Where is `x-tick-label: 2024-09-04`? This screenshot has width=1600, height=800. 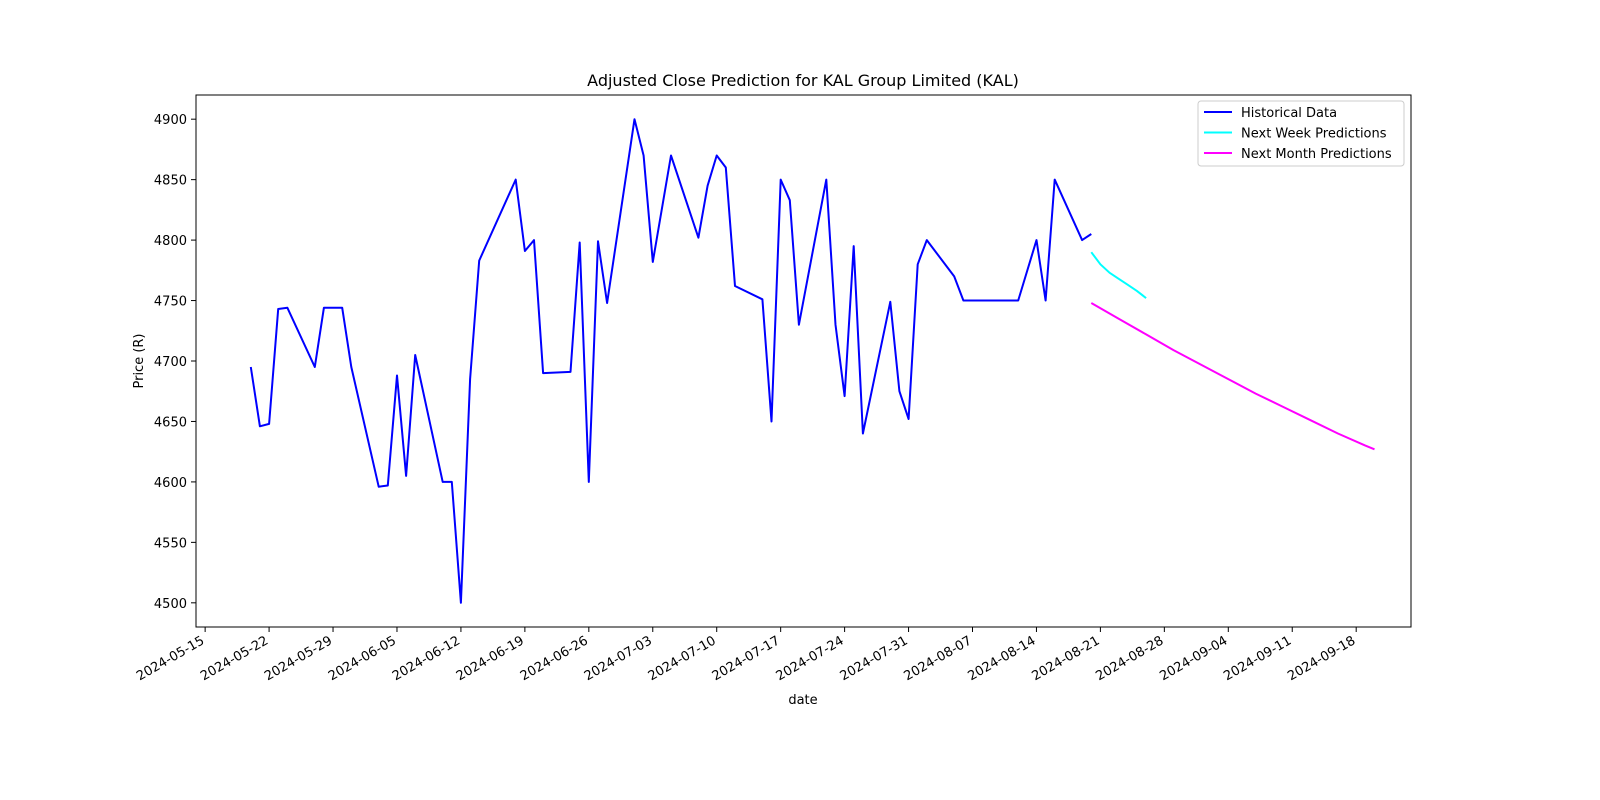 x-tick-label: 2024-09-04 is located at coordinates (1193, 658).